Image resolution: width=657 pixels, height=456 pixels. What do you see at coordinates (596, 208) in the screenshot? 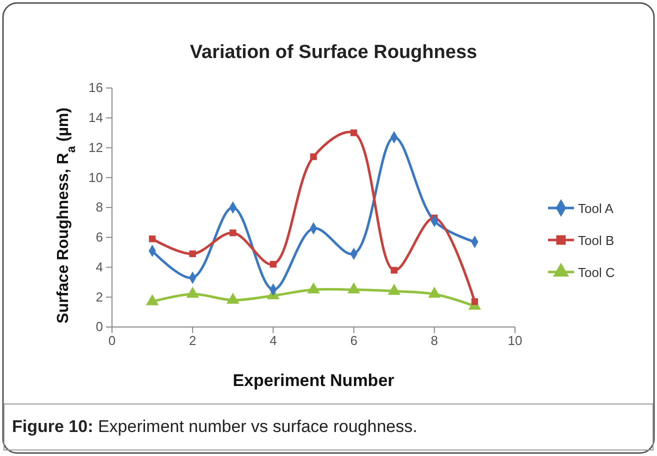
I see `legend-label: Tool A` at bounding box center [596, 208].